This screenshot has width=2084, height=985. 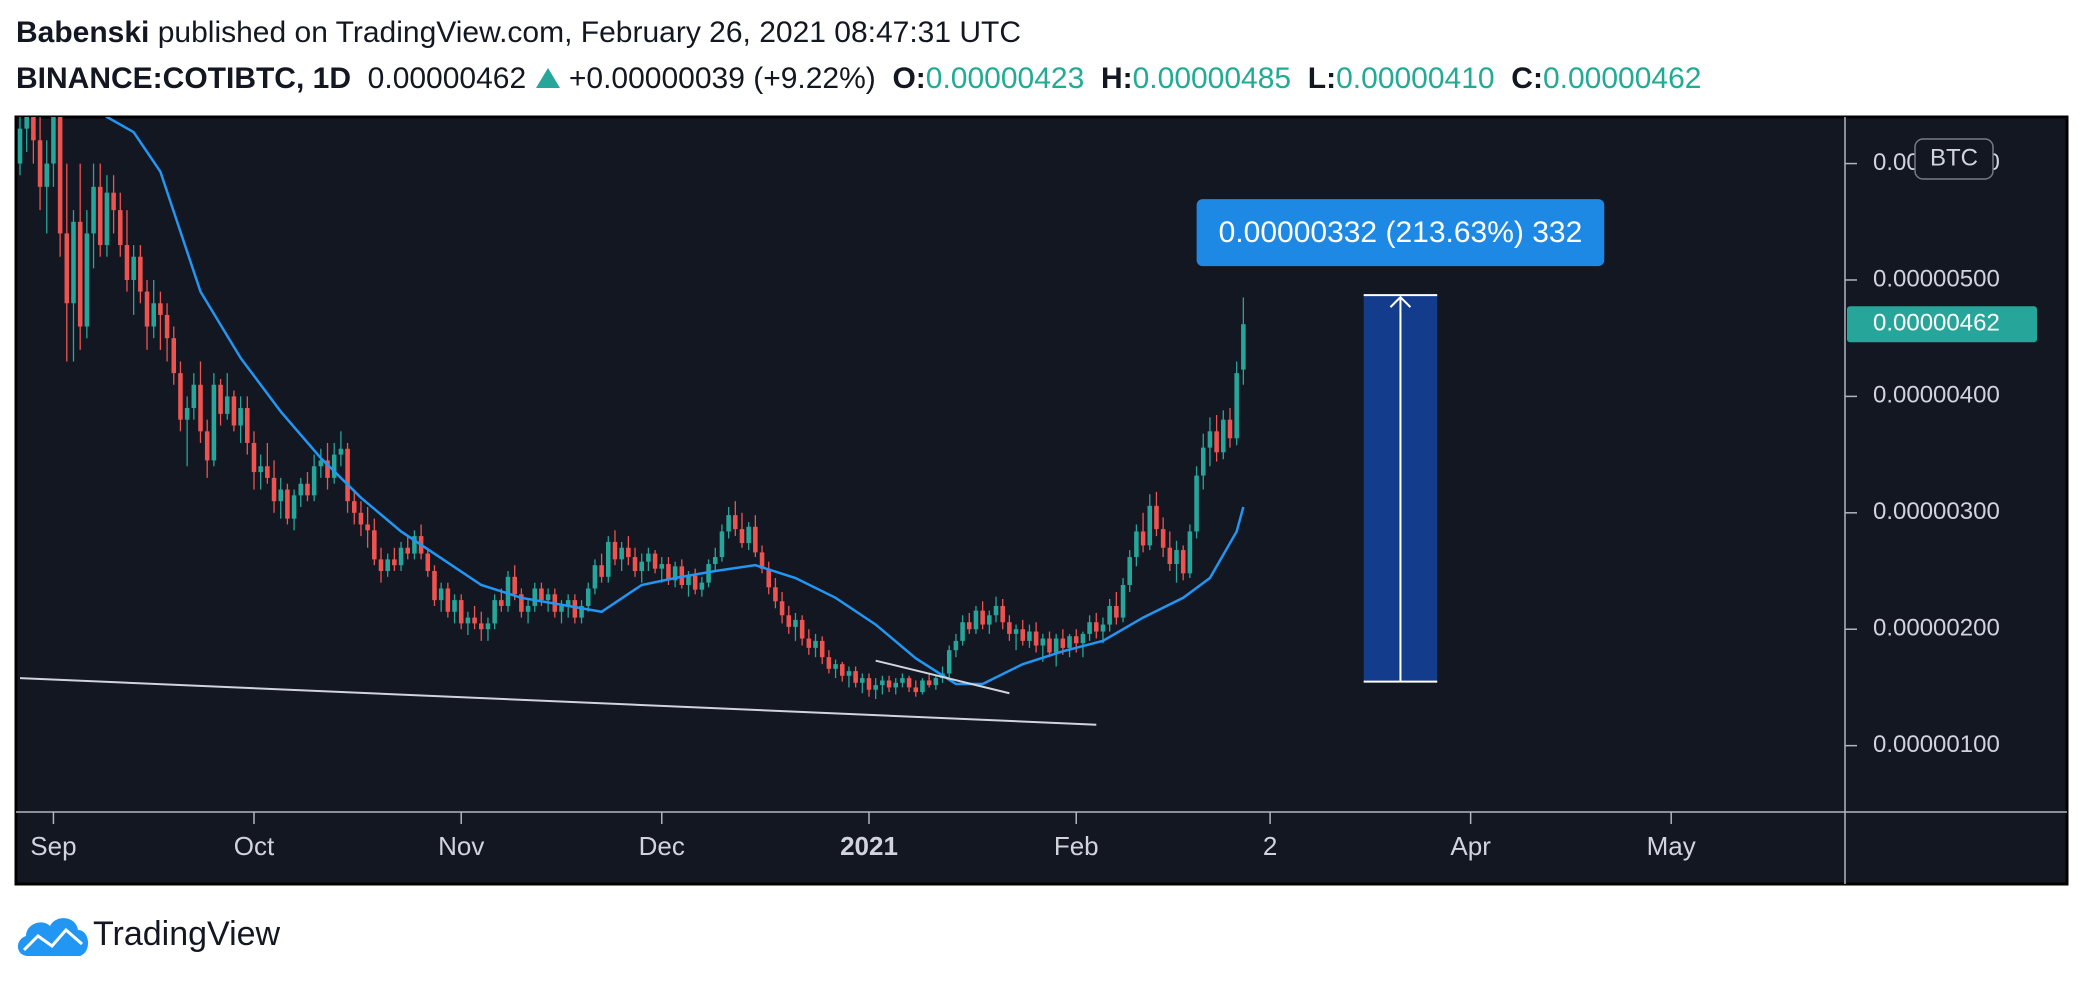 What do you see at coordinates (1527, 78) in the screenshot?
I see `ohlc-label: C:` at bounding box center [1527, 78].